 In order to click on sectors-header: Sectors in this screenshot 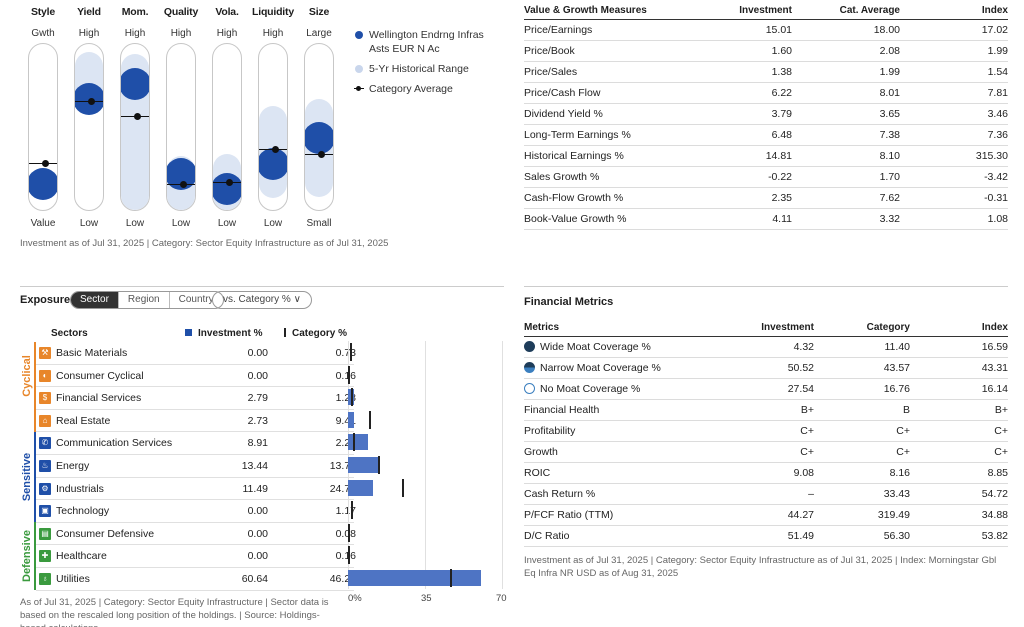, I will do `click(69, 333)`.